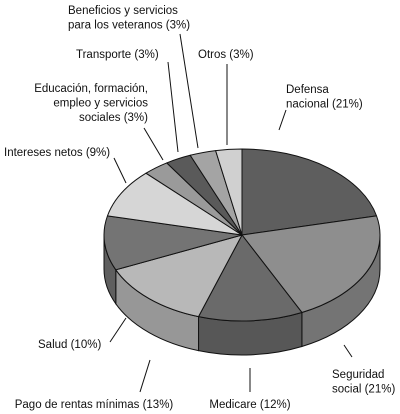 The image size is (400, 414). Describe the element at coordinates (363, 390) in the screenshot. I see `slice-label-line: social (21%)` at that location.